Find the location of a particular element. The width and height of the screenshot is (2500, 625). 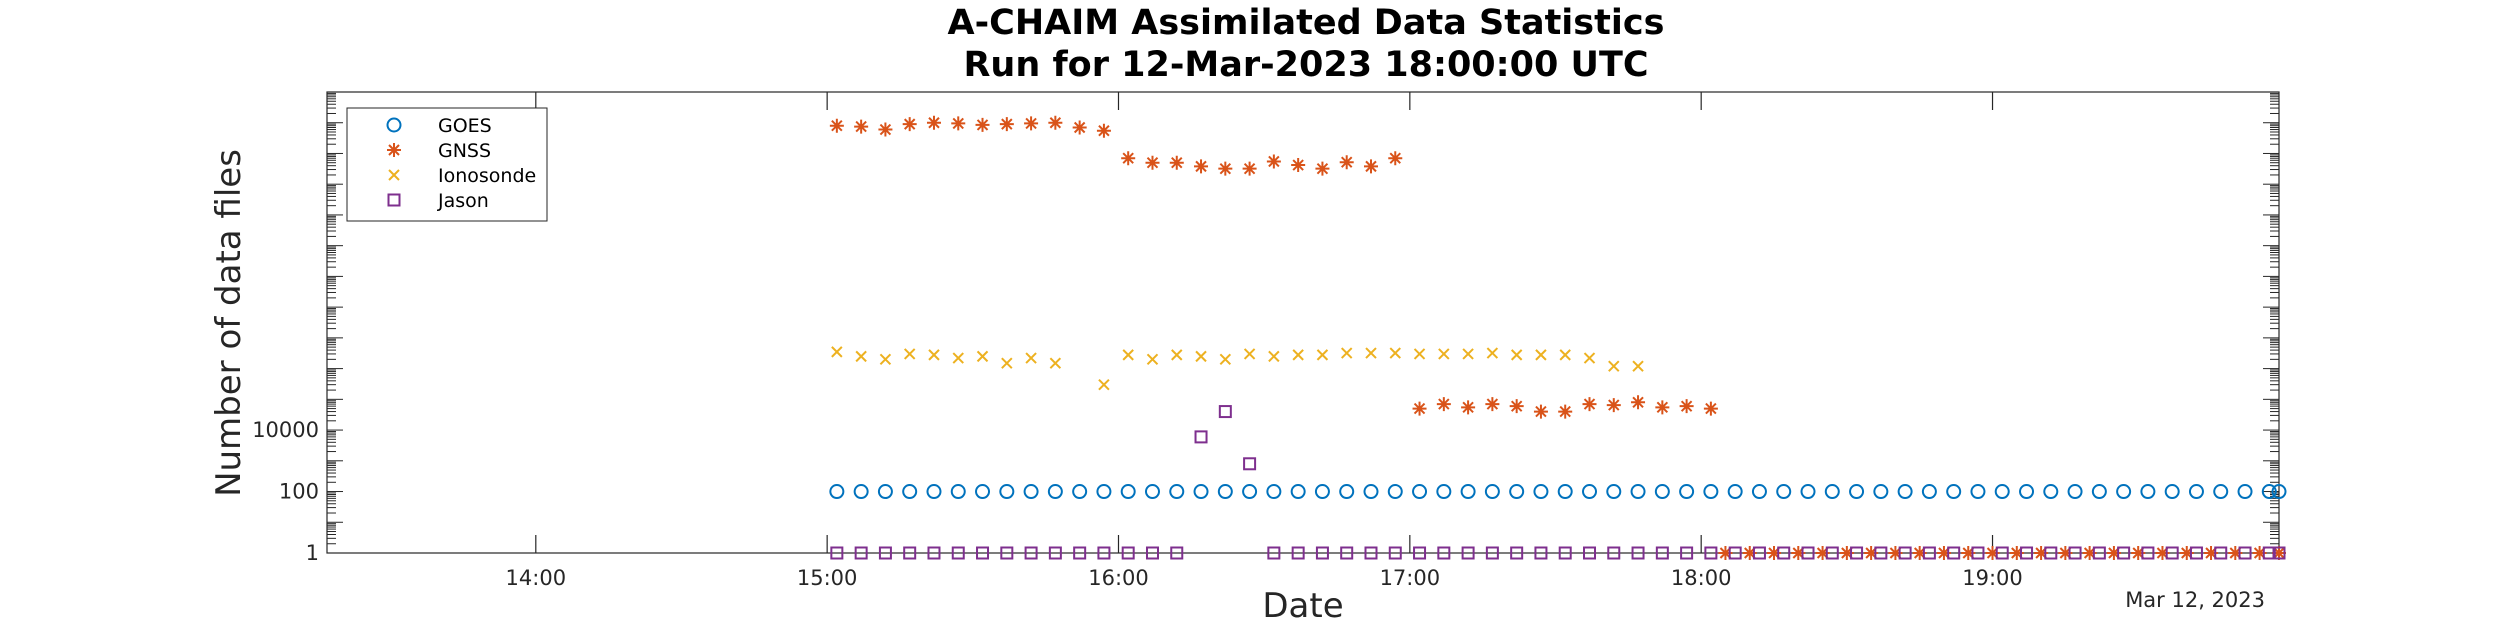

x-tick-label: 14:00 is located at coordinates (536, 578).